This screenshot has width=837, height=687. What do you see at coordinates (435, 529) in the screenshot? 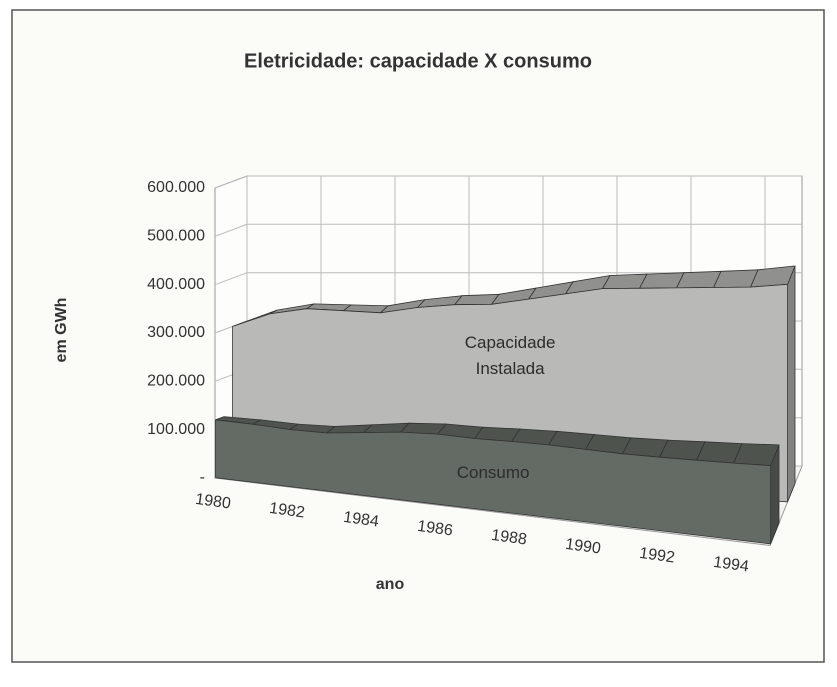
I see `x-tick-label: 1986` at bounding box center [435, 529].